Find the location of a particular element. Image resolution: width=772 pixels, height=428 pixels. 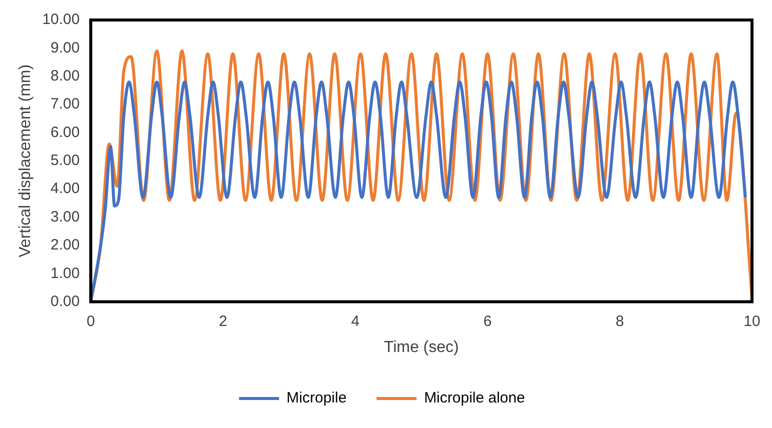

y-tick-label: 7.00 is located at coordinates (65, 104).